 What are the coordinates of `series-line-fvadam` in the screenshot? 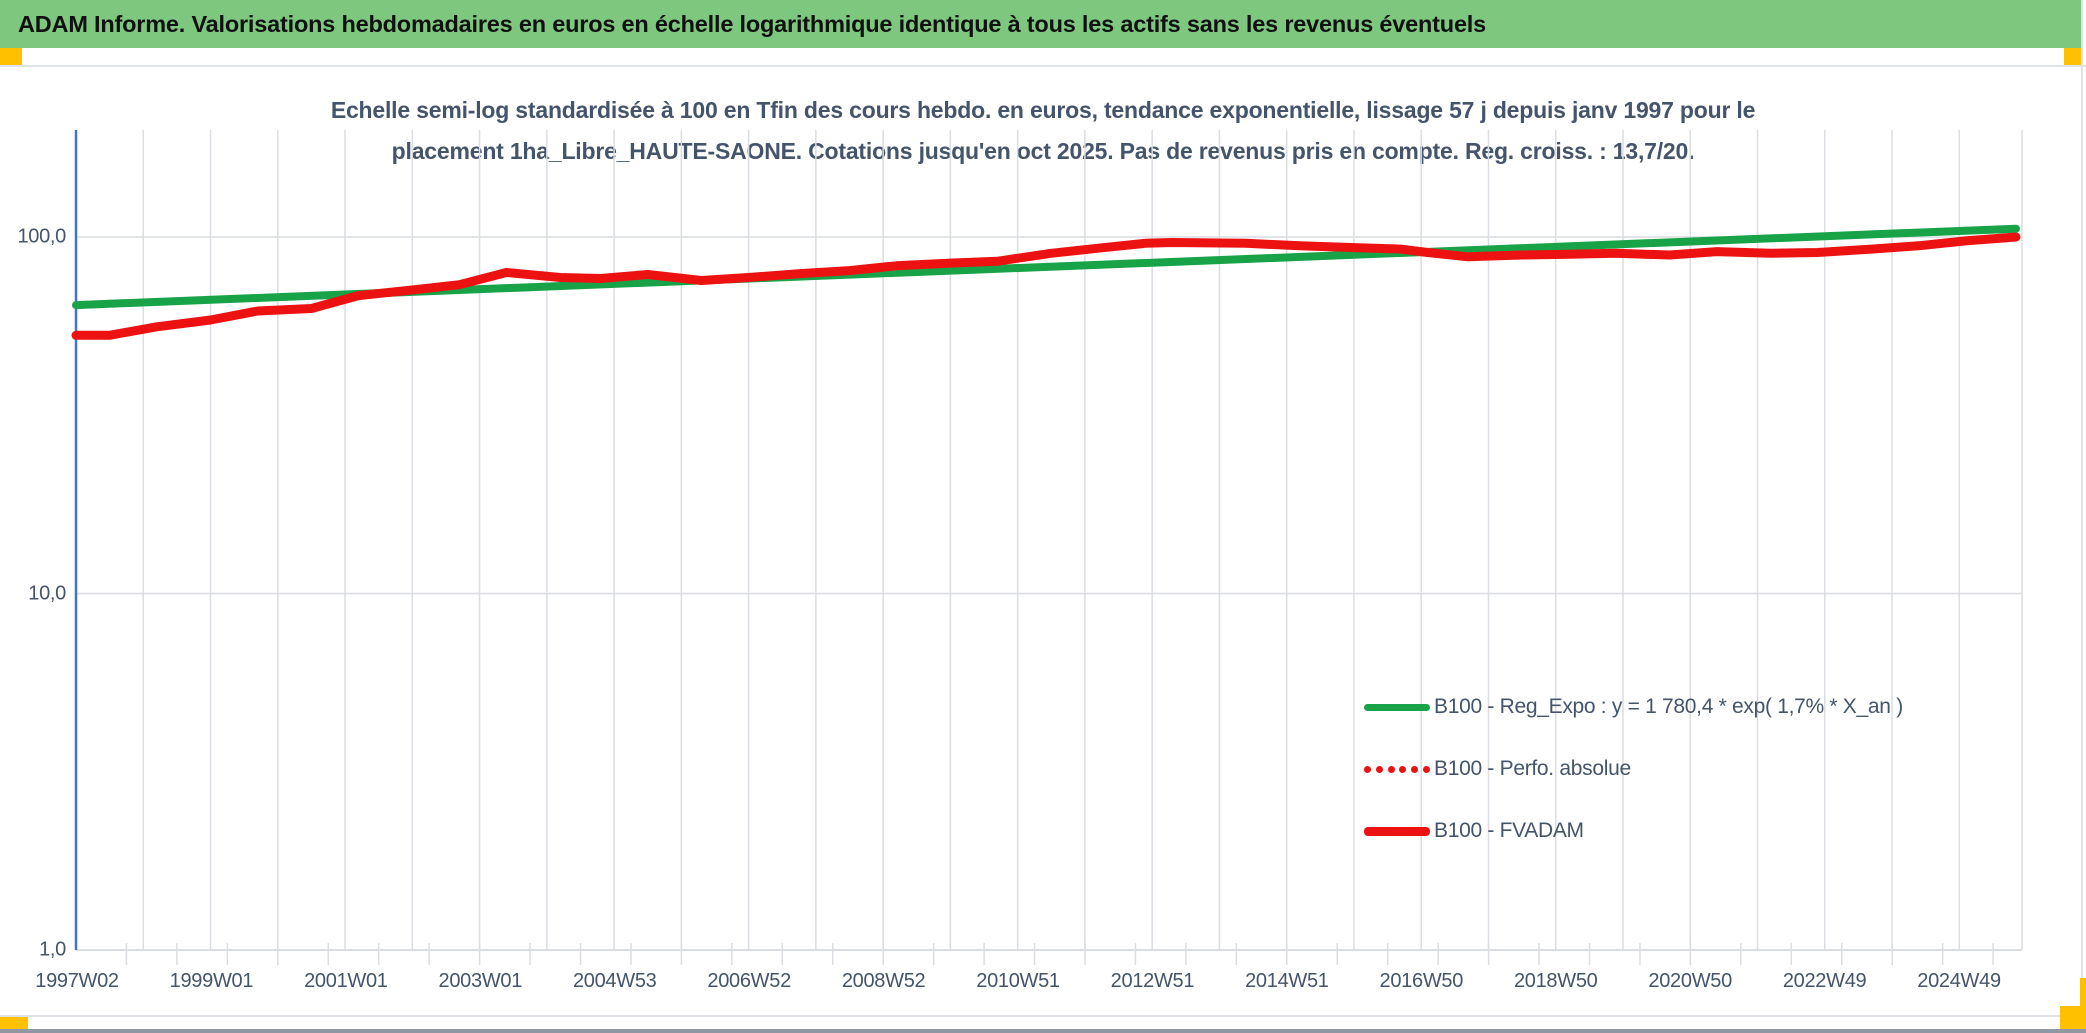 It's located at (1046, 286).